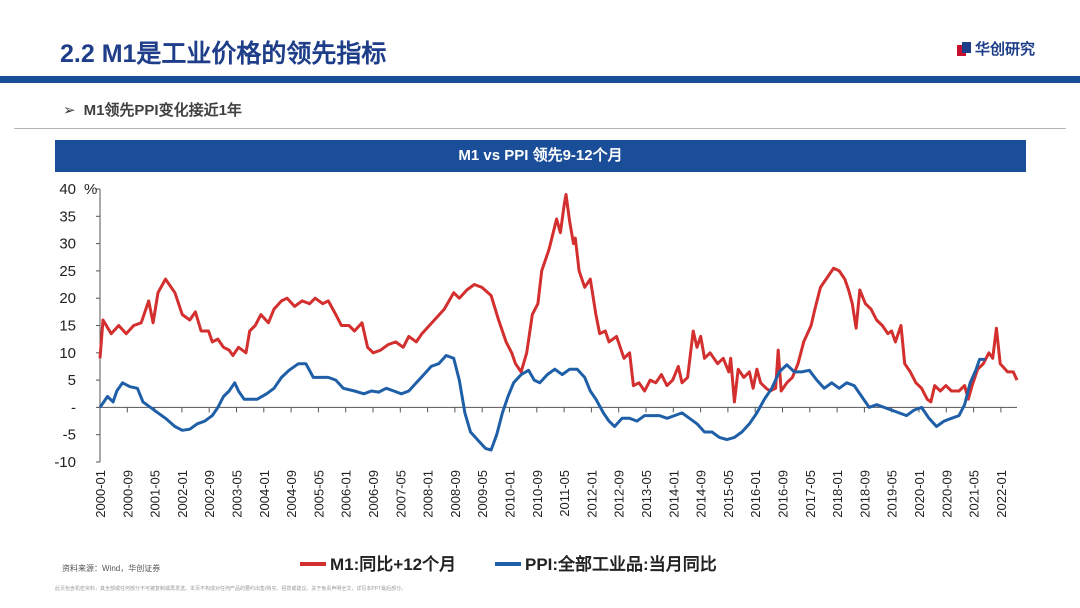 The width and height of the screenshot is (1080, 608). I want to click on x-tick-label: 2018-09, so click(864, 494).